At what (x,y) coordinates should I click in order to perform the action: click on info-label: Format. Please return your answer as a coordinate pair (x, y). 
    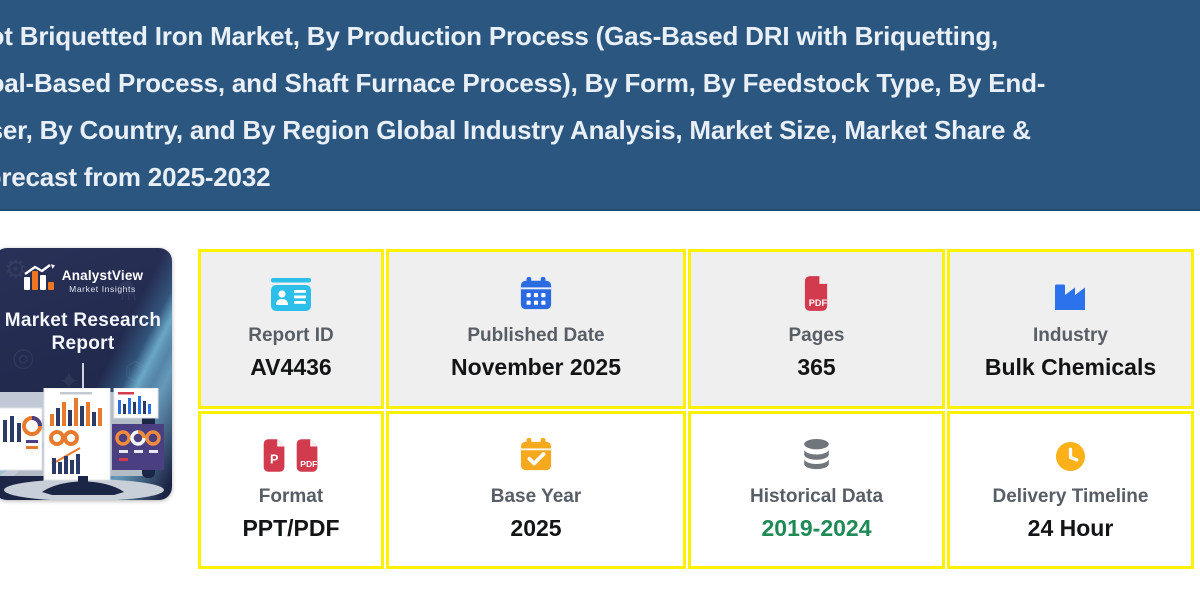
    Looking at the image, I should click on (291, 496).